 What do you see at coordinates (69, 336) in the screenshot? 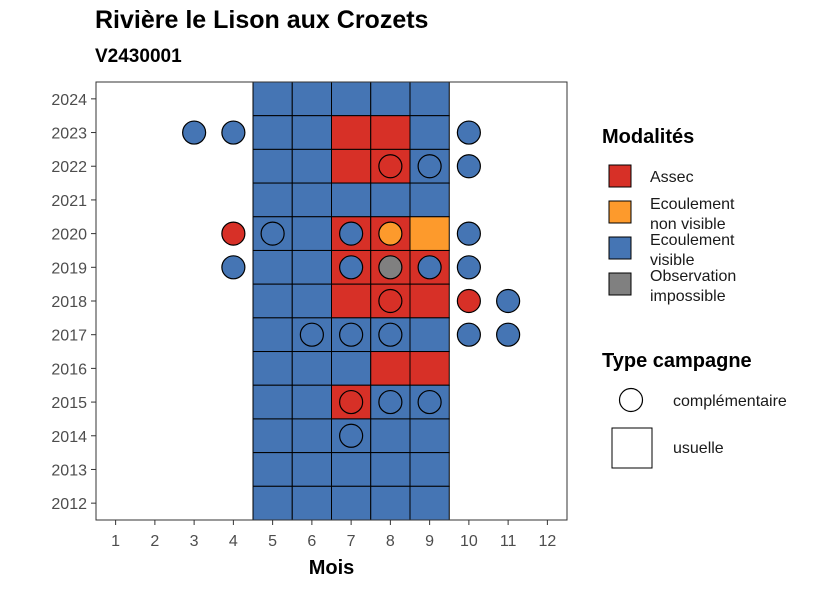
I see `y-tick-label: 2017` at bounding box center [69, 336].